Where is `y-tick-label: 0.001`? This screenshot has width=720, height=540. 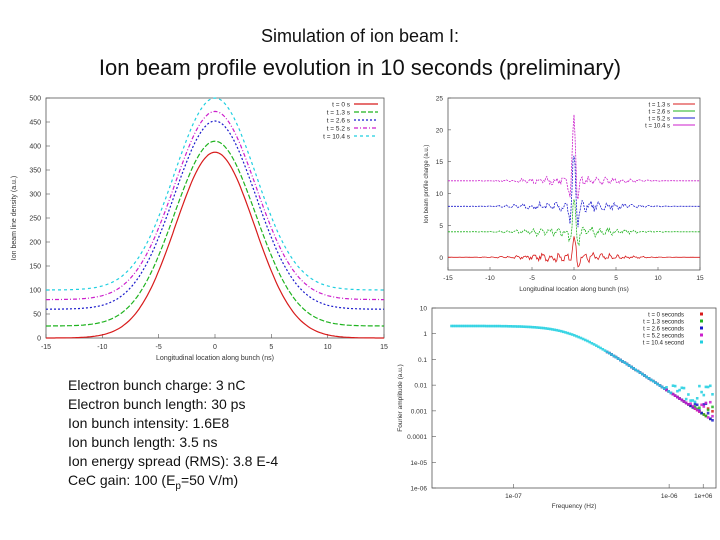 y-tick-label: 0.001 is located at coordinates (419, 411).